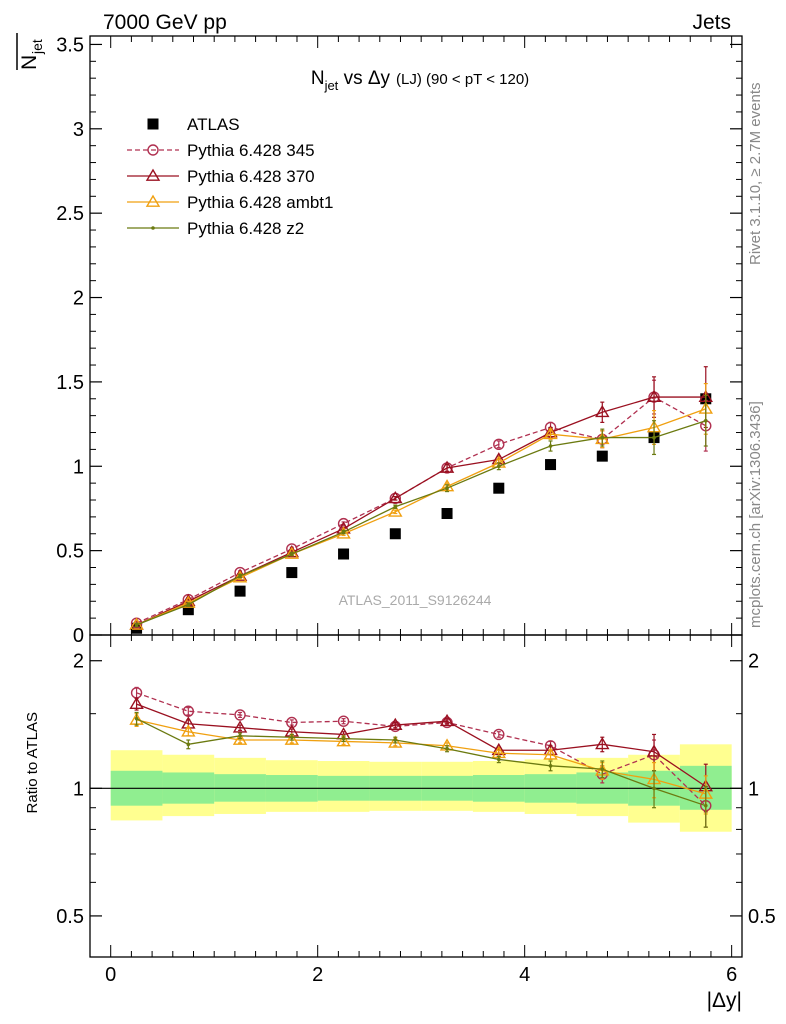  Describe the element at coordinates (110, 975) in the screenshot. I see `x-tick-label: 0` at that location.